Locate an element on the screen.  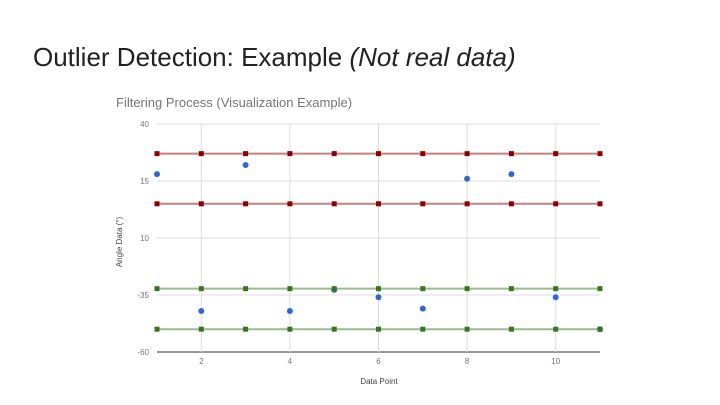
y-axis-label: Angle Data (°) is located at coordinates (119, 242).